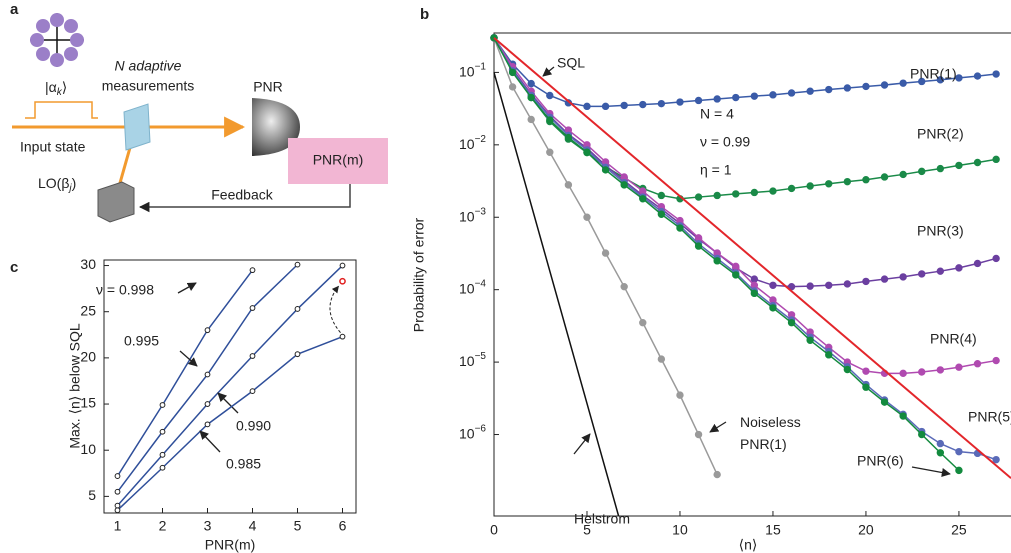 This screenshot has width=1011, height=553. Describe the element at coordinates (338, 160) in the screenshot. I see `counter-label: PNR(m)` at that location.